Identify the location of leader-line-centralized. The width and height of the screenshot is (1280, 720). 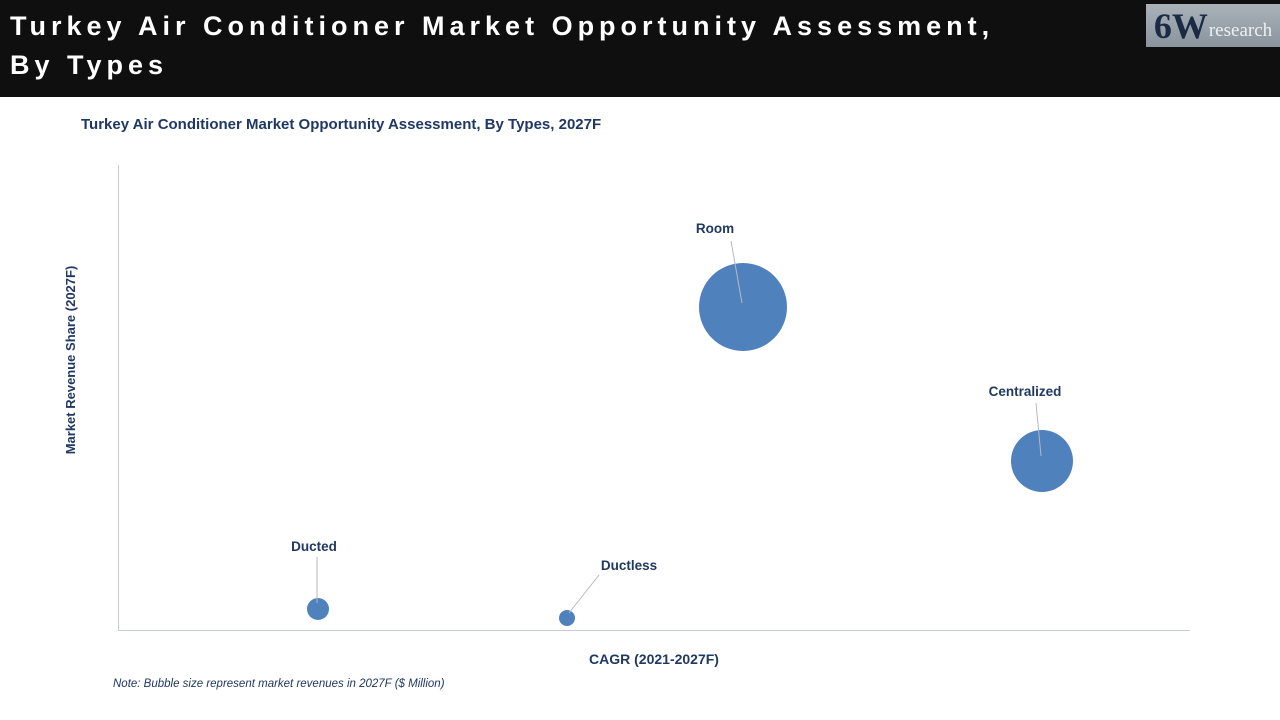
(1038, 429).